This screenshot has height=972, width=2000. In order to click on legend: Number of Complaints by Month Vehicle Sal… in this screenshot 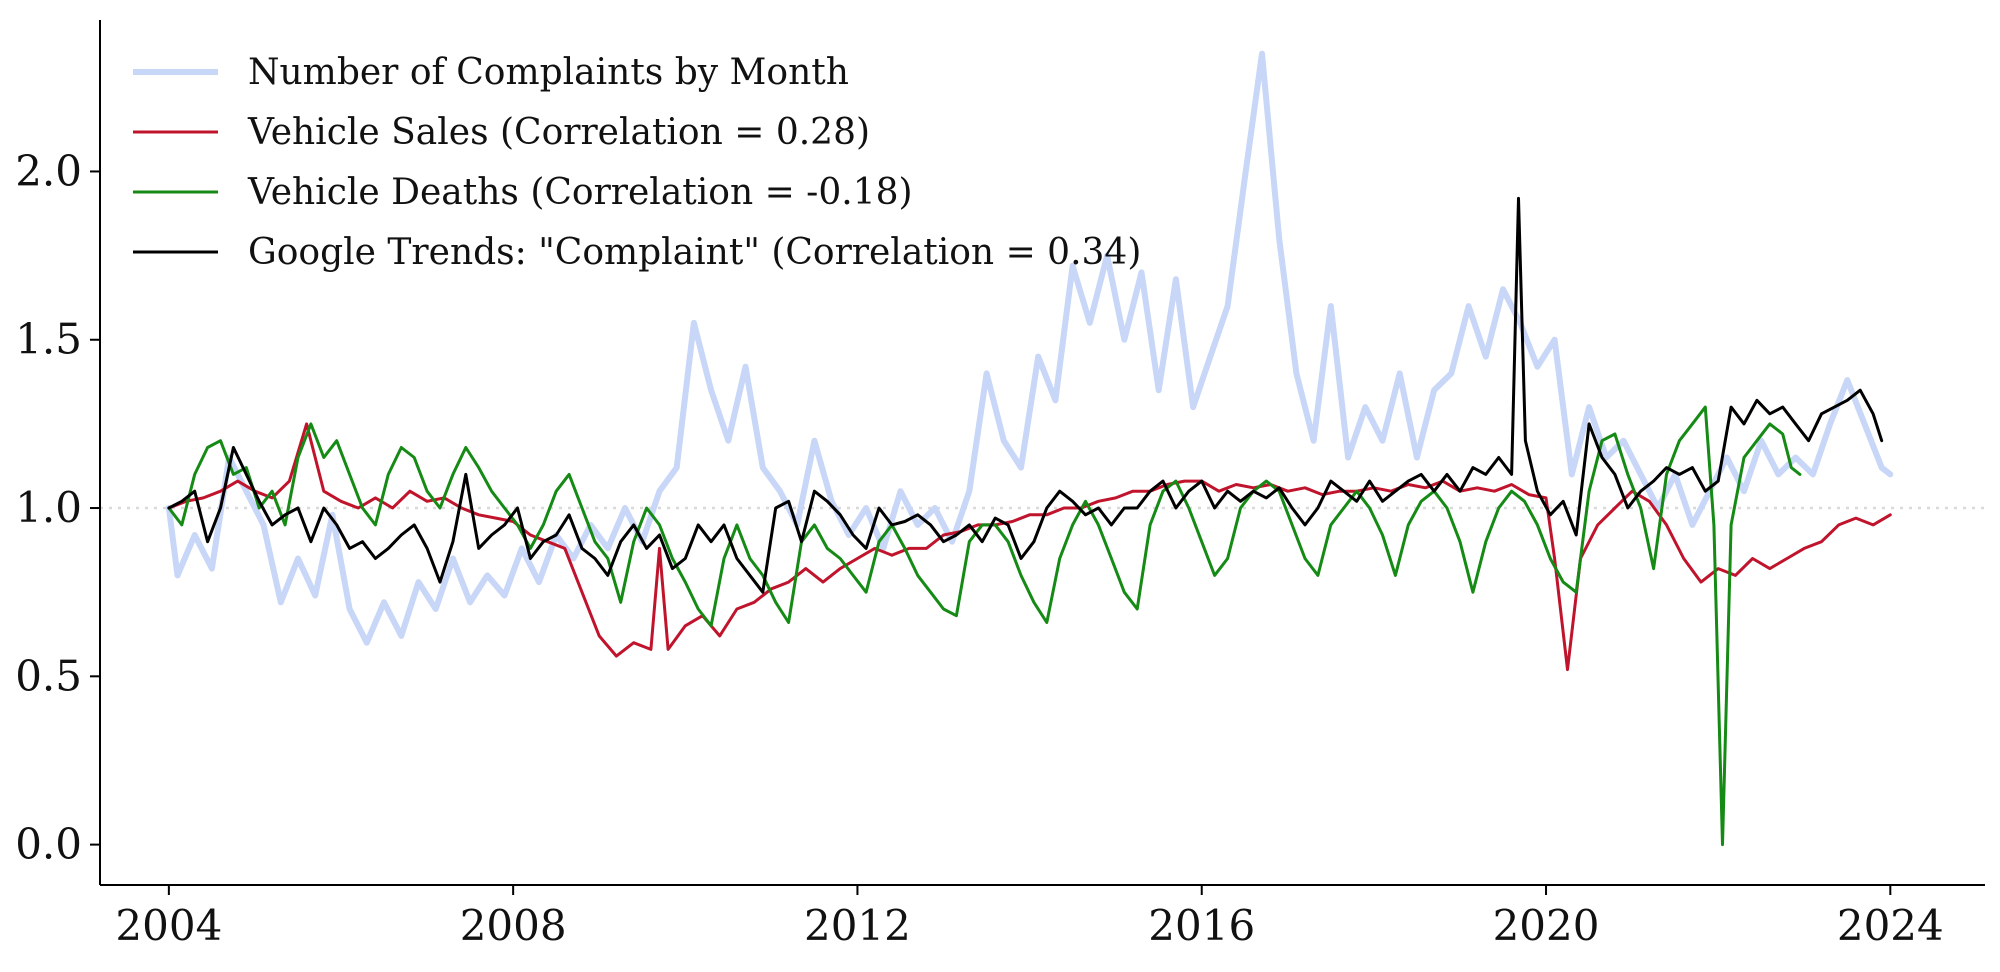, I will do `click(637, 162)`.